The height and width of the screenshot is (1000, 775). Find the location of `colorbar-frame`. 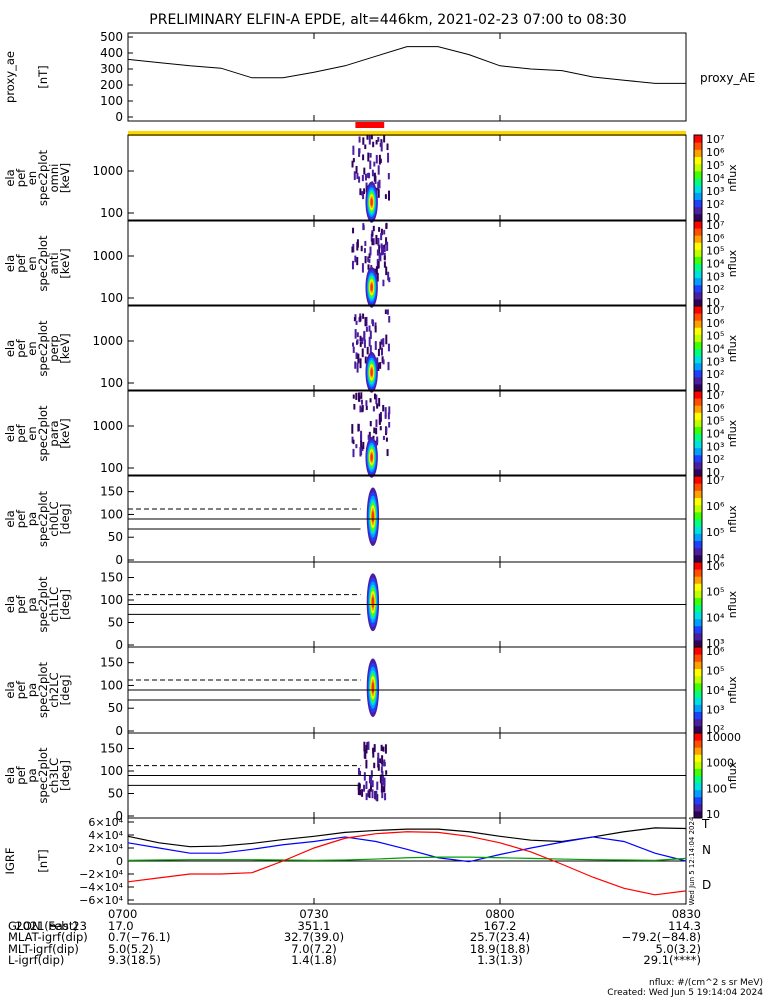

colorbar-frame is located at coordinates (698, 775).